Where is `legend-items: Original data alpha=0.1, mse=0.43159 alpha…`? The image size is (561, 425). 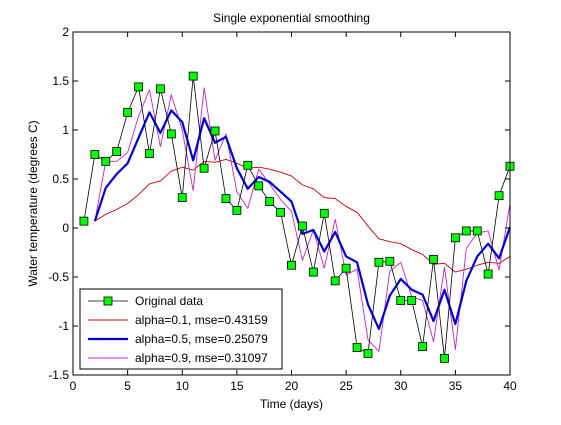
legend-items: Original data alpha=0.1, mse=0.43159 alpha… is located at coordinates (178, 329).